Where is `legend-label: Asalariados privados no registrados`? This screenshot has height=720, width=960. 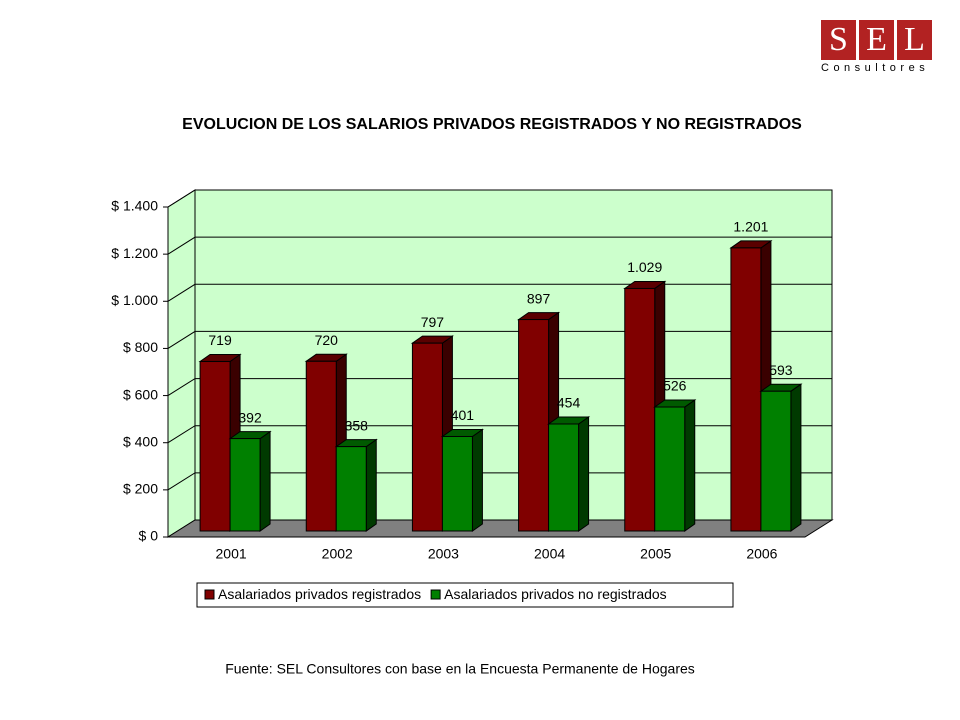 legend-label: Asalariados privados no registrados is located at coordinates (555, 594).